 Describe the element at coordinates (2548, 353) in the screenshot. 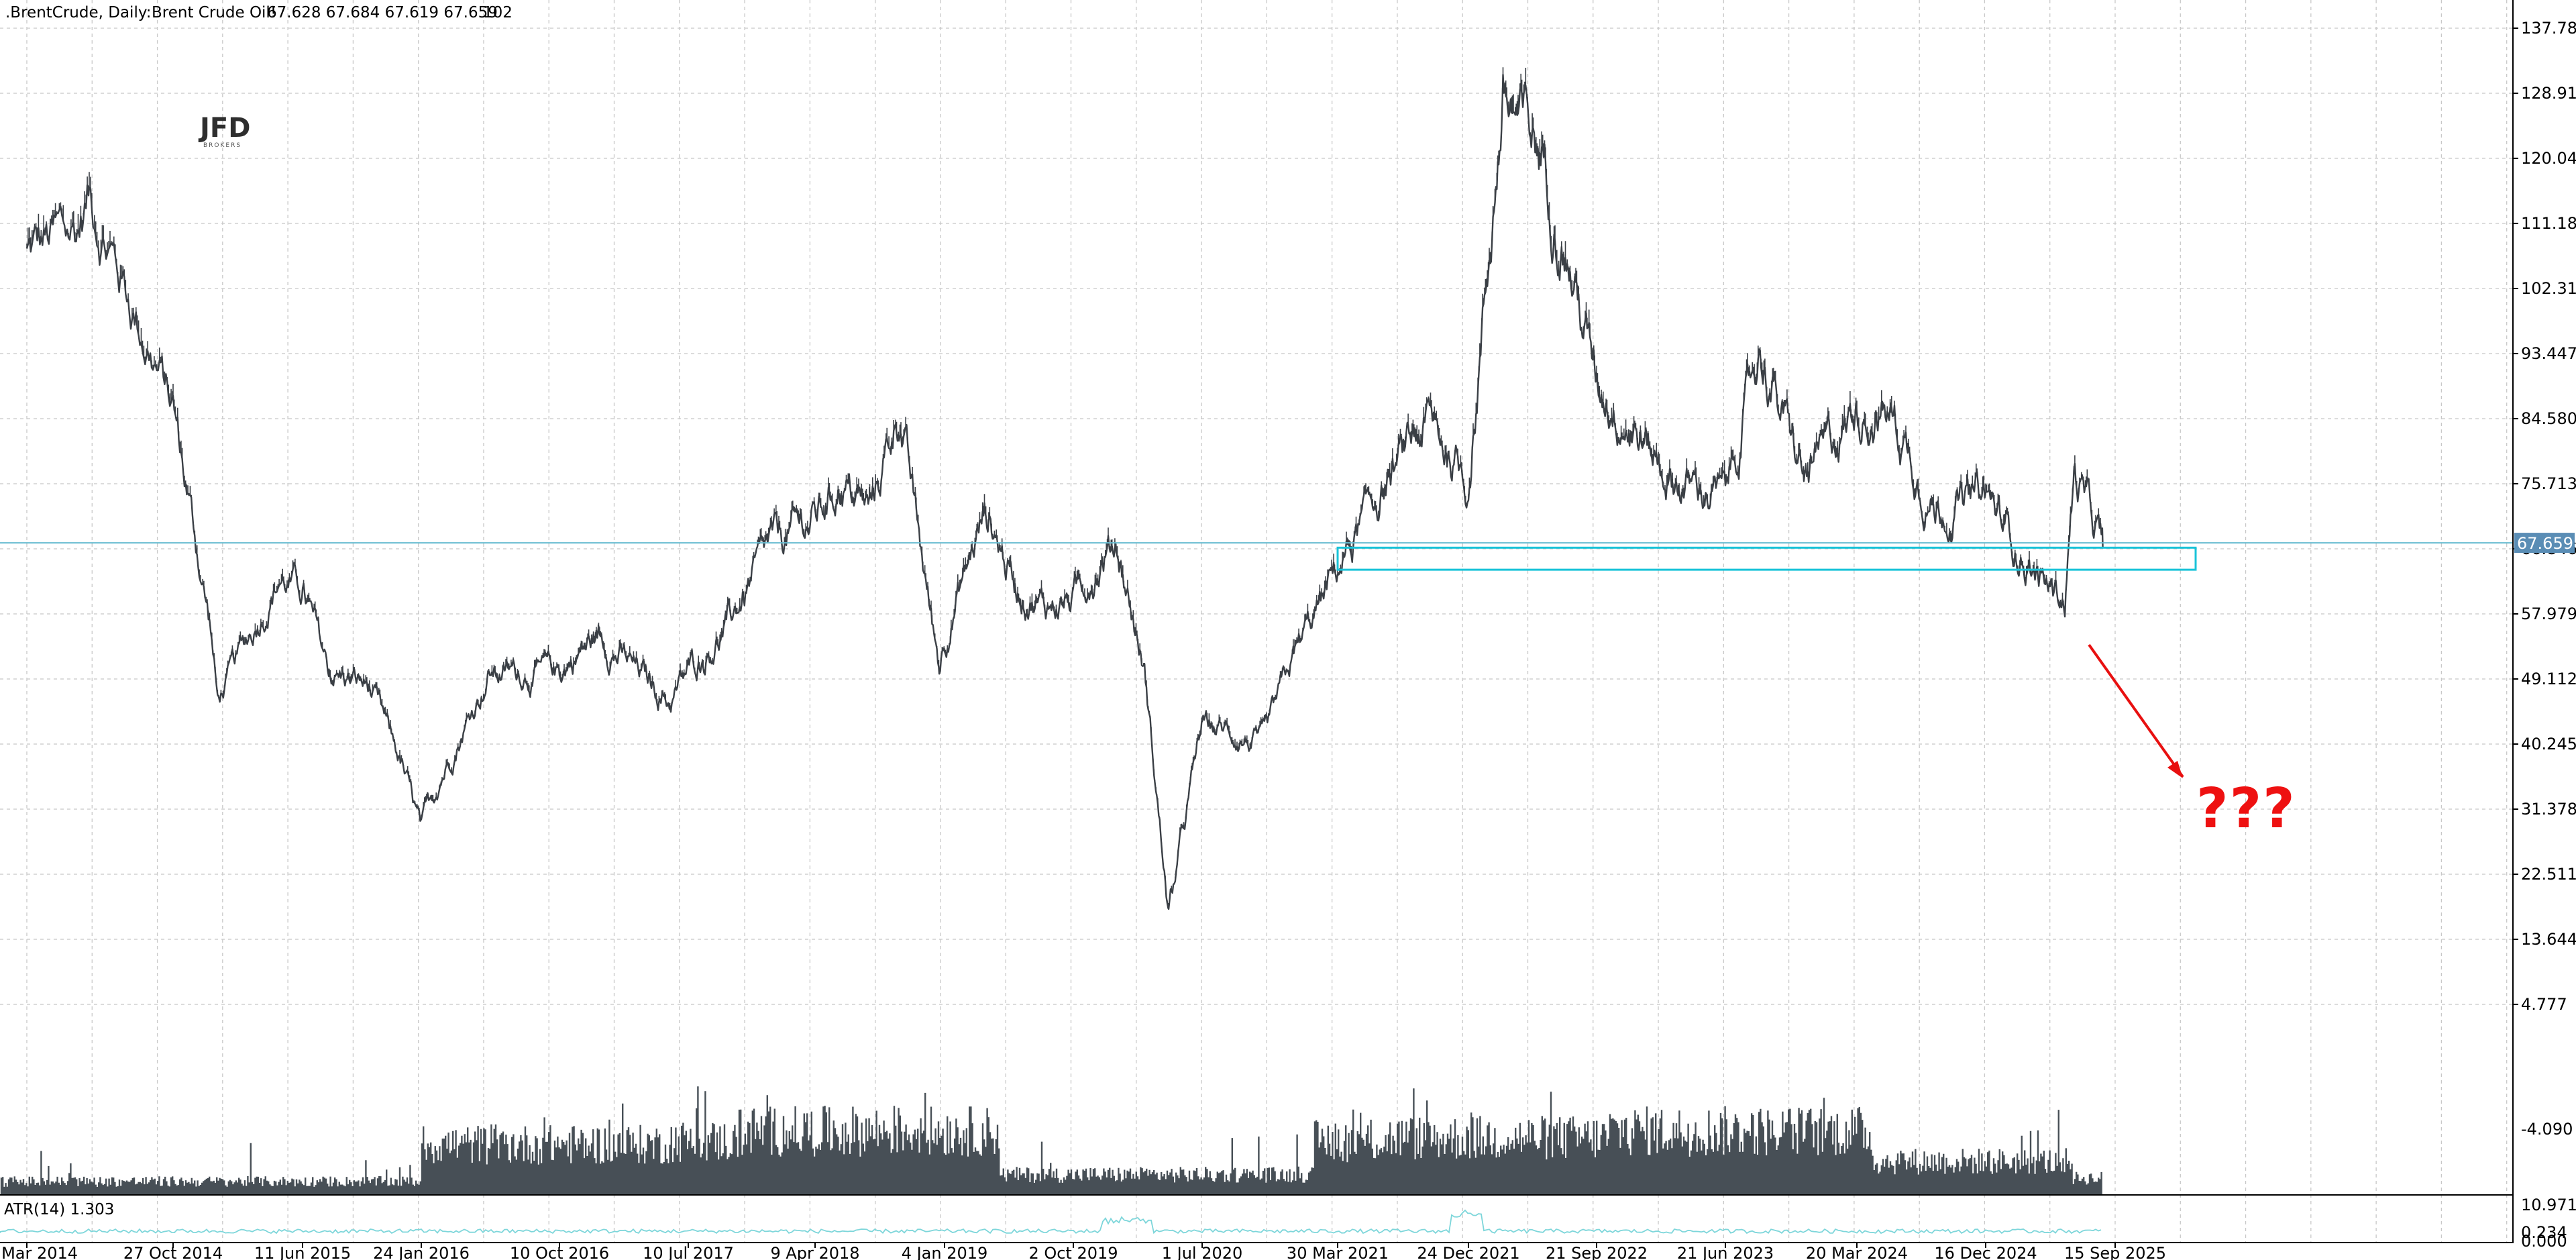

I see `y-tick-label: 93.447` at that location.